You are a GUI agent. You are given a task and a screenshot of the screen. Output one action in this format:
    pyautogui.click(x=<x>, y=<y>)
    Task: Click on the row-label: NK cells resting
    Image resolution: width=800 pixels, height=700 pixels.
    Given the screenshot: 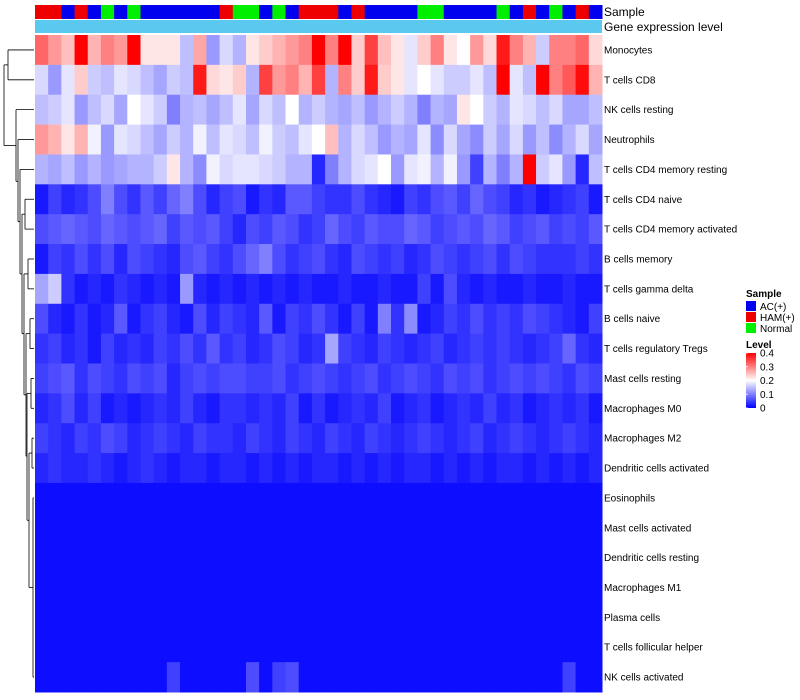 What is the action you would take?
    pyautogui.click(x=638, y=110)
    